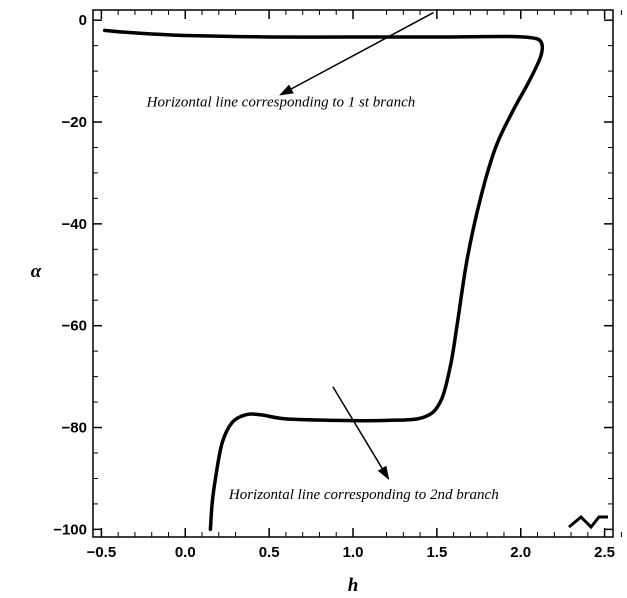  What do you see at coordinates (436, 552) in the screenshot?
I see `x-tick-label: 1.5` at bounding box center [436, 552].